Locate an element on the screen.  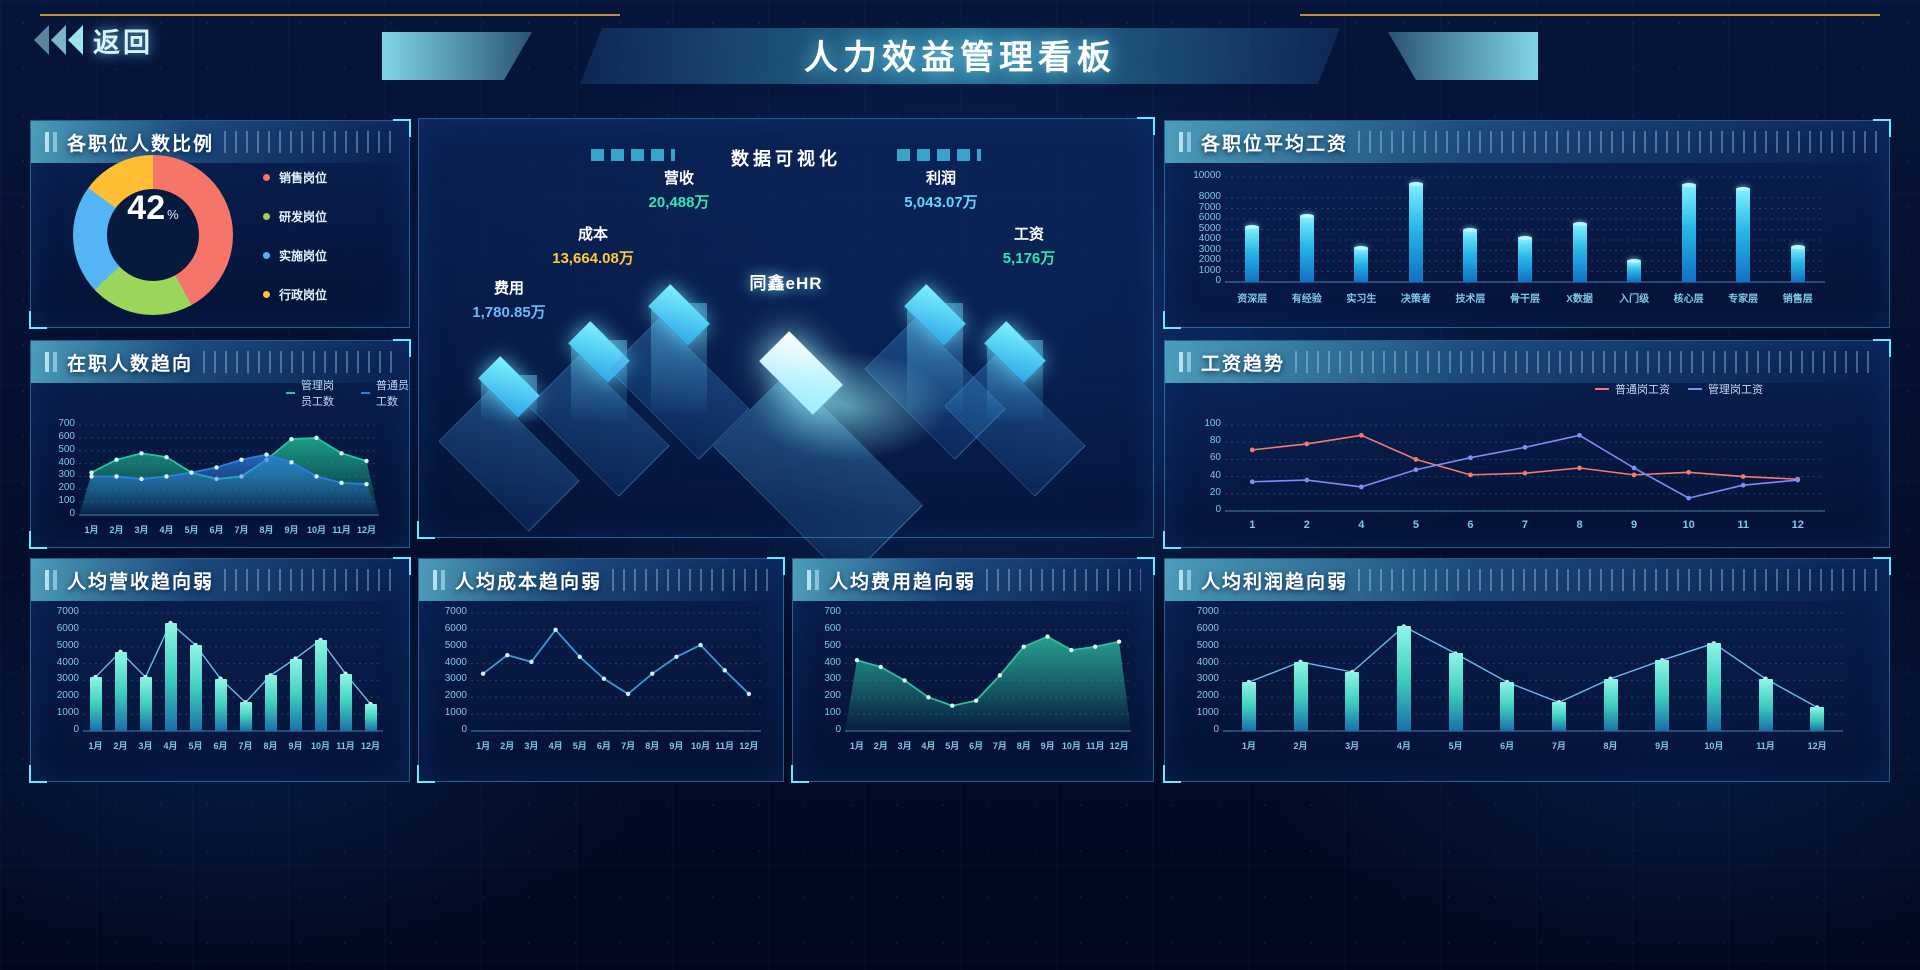
donut-center-unit: % is located at coordinates (173, 214).